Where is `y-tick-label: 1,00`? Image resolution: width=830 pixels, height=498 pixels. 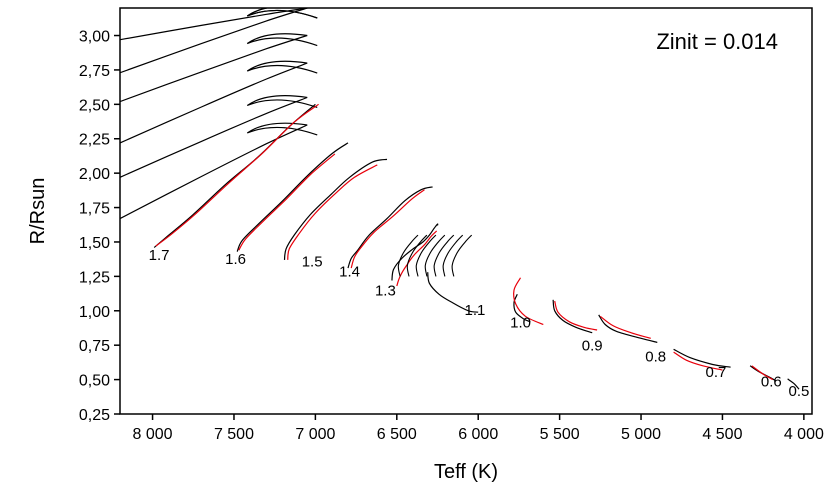
y-tick-label: 1,00 is located at coordinates (94, 312).